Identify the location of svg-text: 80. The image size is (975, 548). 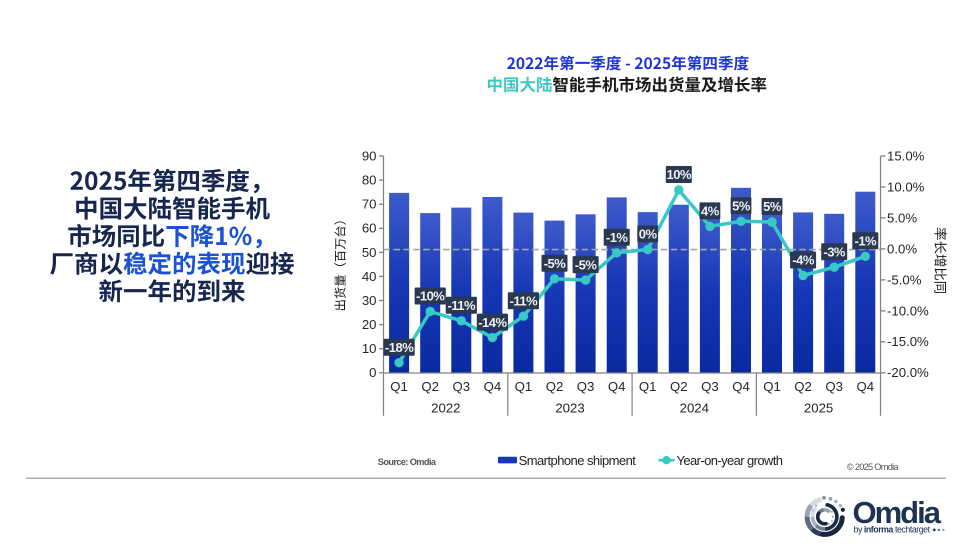
(369, 180).